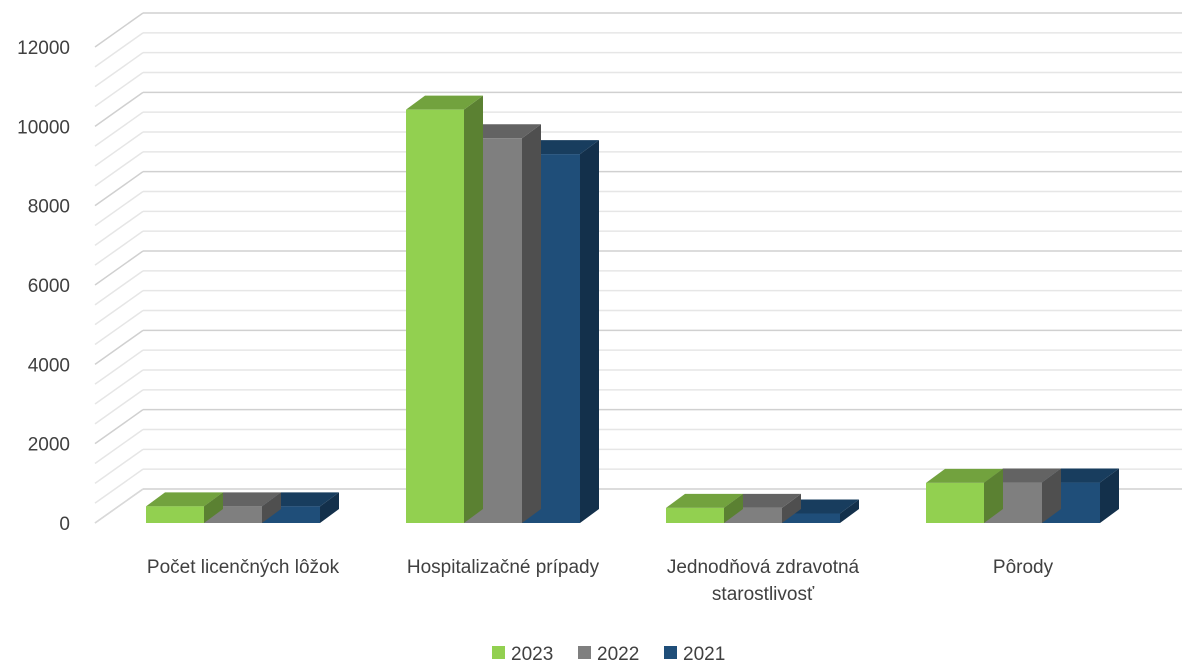 The image size is (1182, 663). What do you see at coordinates (49, 207) in the screenshot?
I see `y-tick-label: 8000` at bounding box center [49, 207].